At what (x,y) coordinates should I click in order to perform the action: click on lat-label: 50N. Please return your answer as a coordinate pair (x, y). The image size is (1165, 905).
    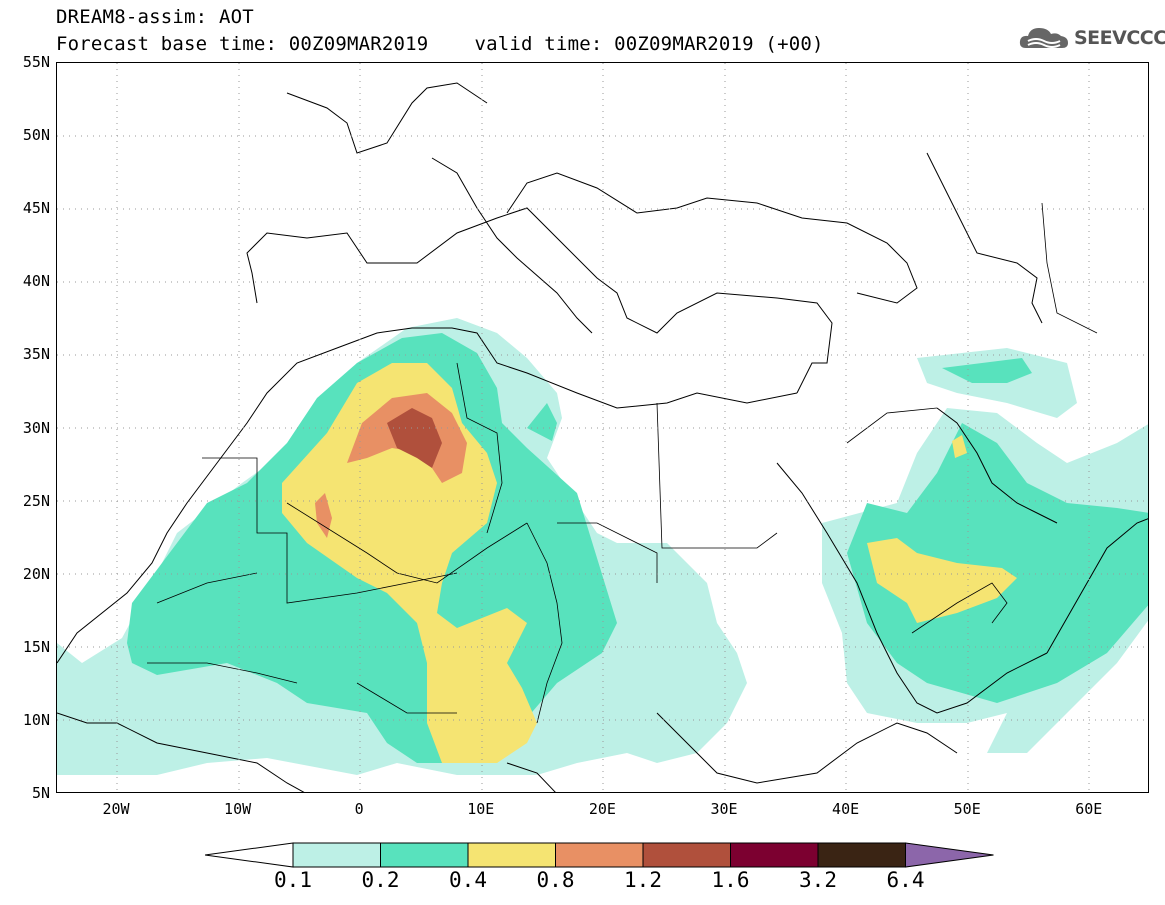
    Looking at the image, I should click on (36, 135).